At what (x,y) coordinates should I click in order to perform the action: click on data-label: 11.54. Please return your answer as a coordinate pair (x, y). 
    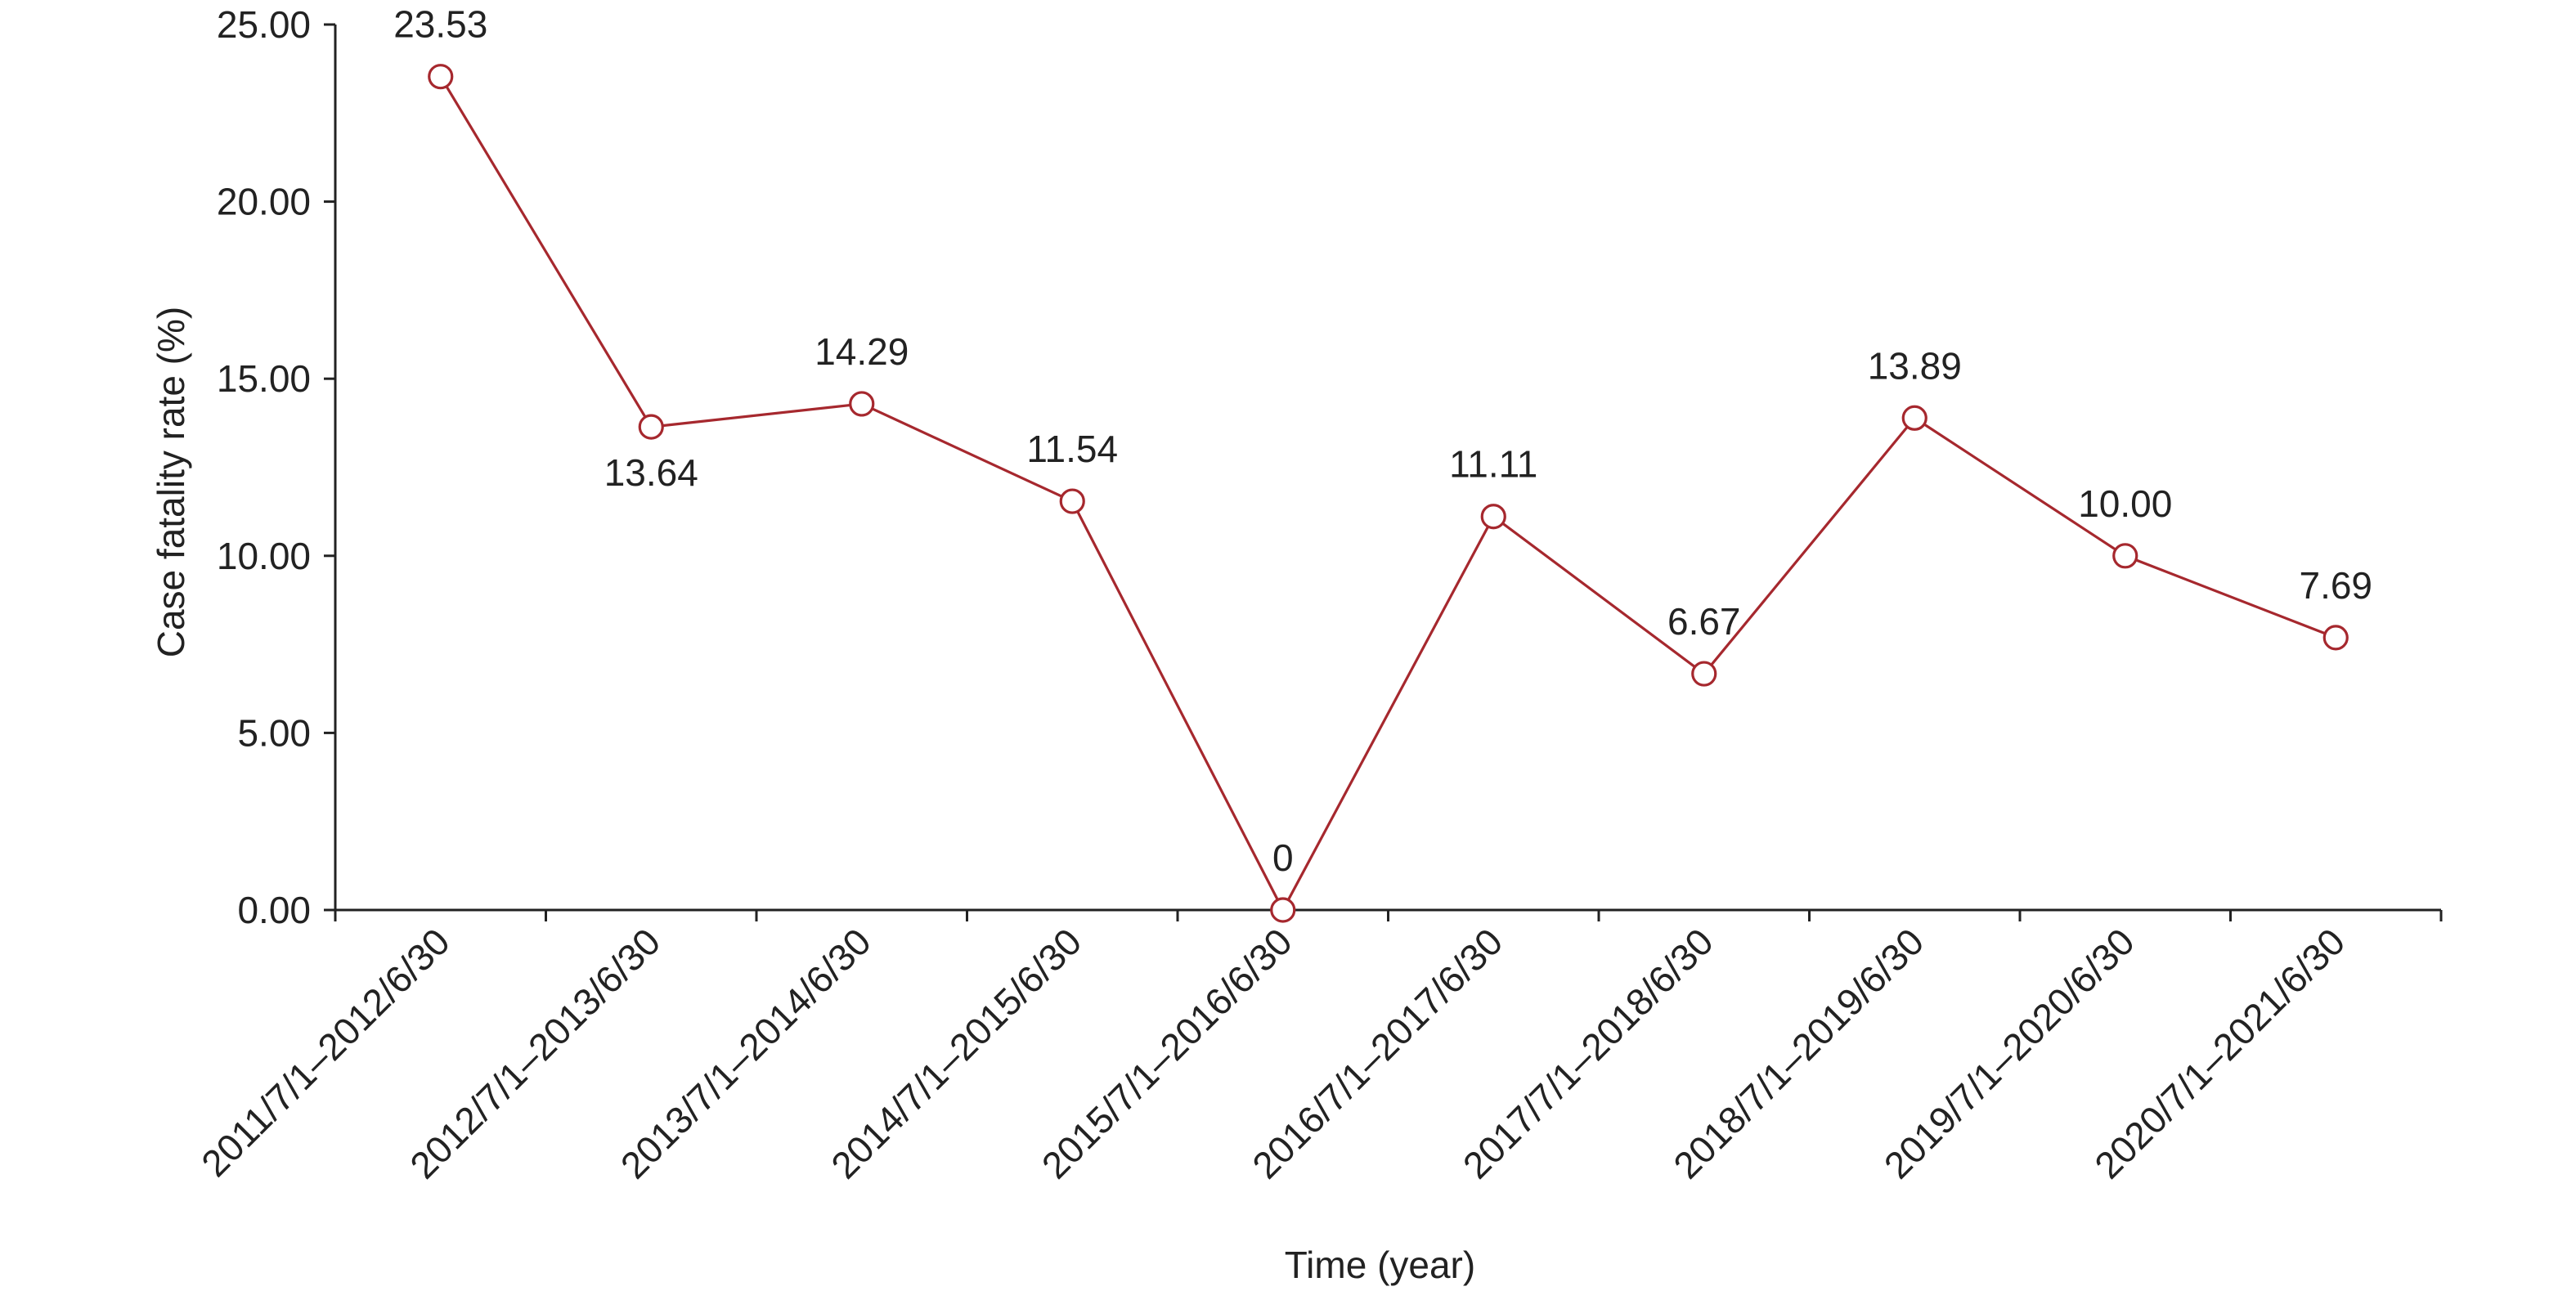
    Looking at the image, I should click on (1072, 449).